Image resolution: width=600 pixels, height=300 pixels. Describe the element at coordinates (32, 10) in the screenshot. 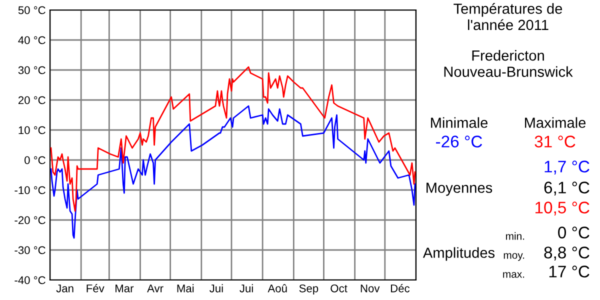

I see `y-tick-label: 50 °C` at that location.